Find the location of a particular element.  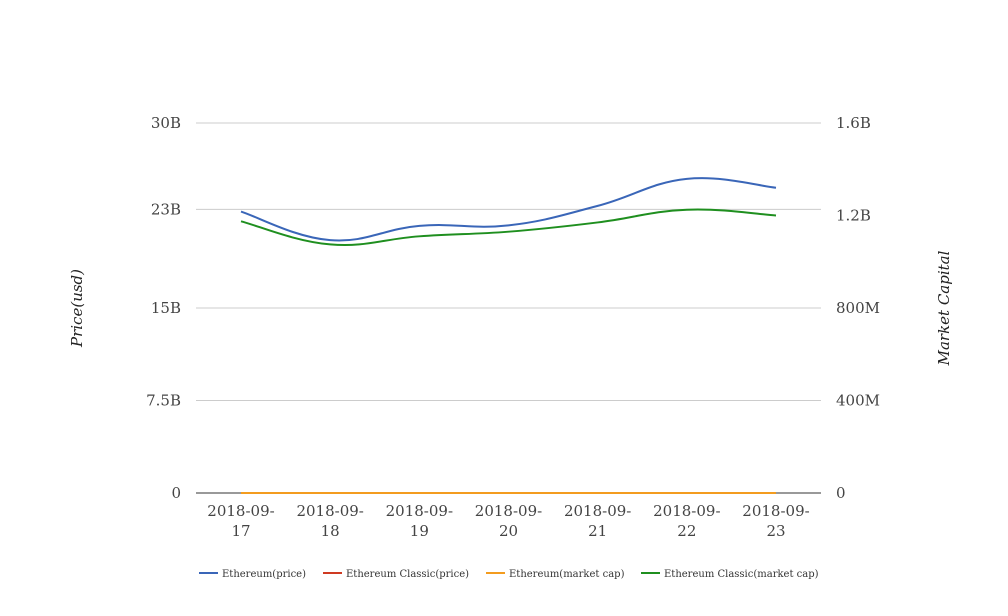

x-tick-label: 2018-09-20 is located at coordinates (508, 521).